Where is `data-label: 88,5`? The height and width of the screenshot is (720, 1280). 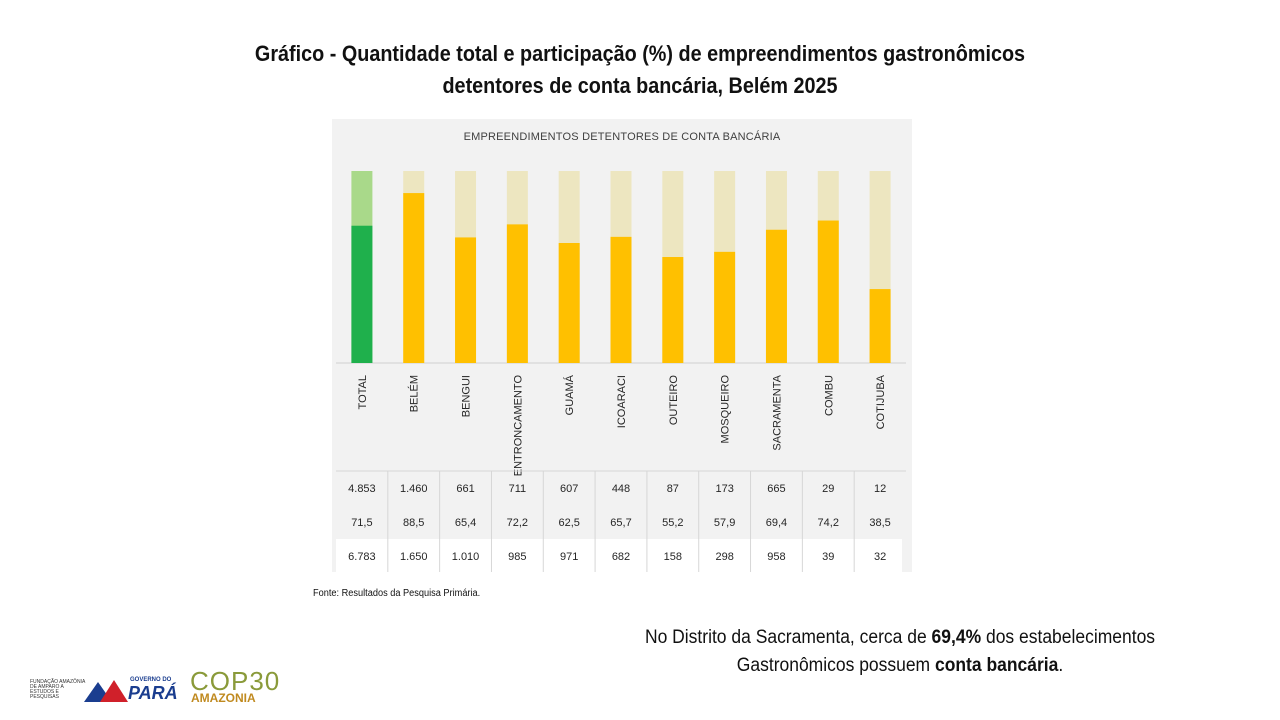
data-label: 88,5 is located at coordinates (413, 523).